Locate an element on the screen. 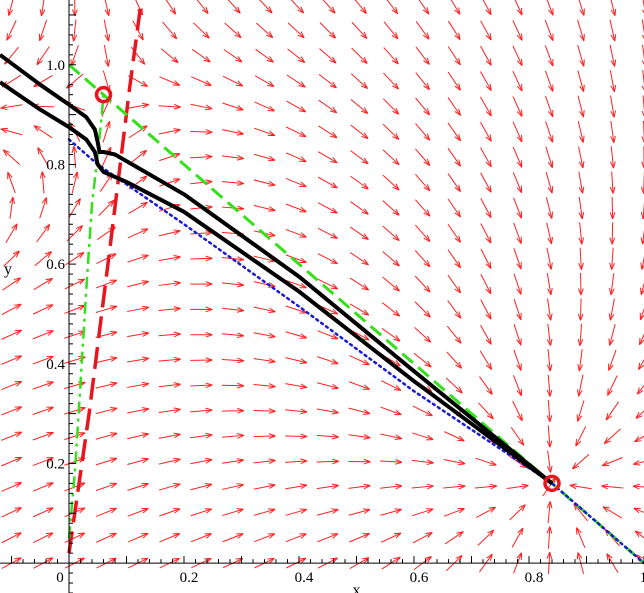 This screenshot has width=644, height=593. x-tick-label: 0.6 is located at coordinates (419, 578).